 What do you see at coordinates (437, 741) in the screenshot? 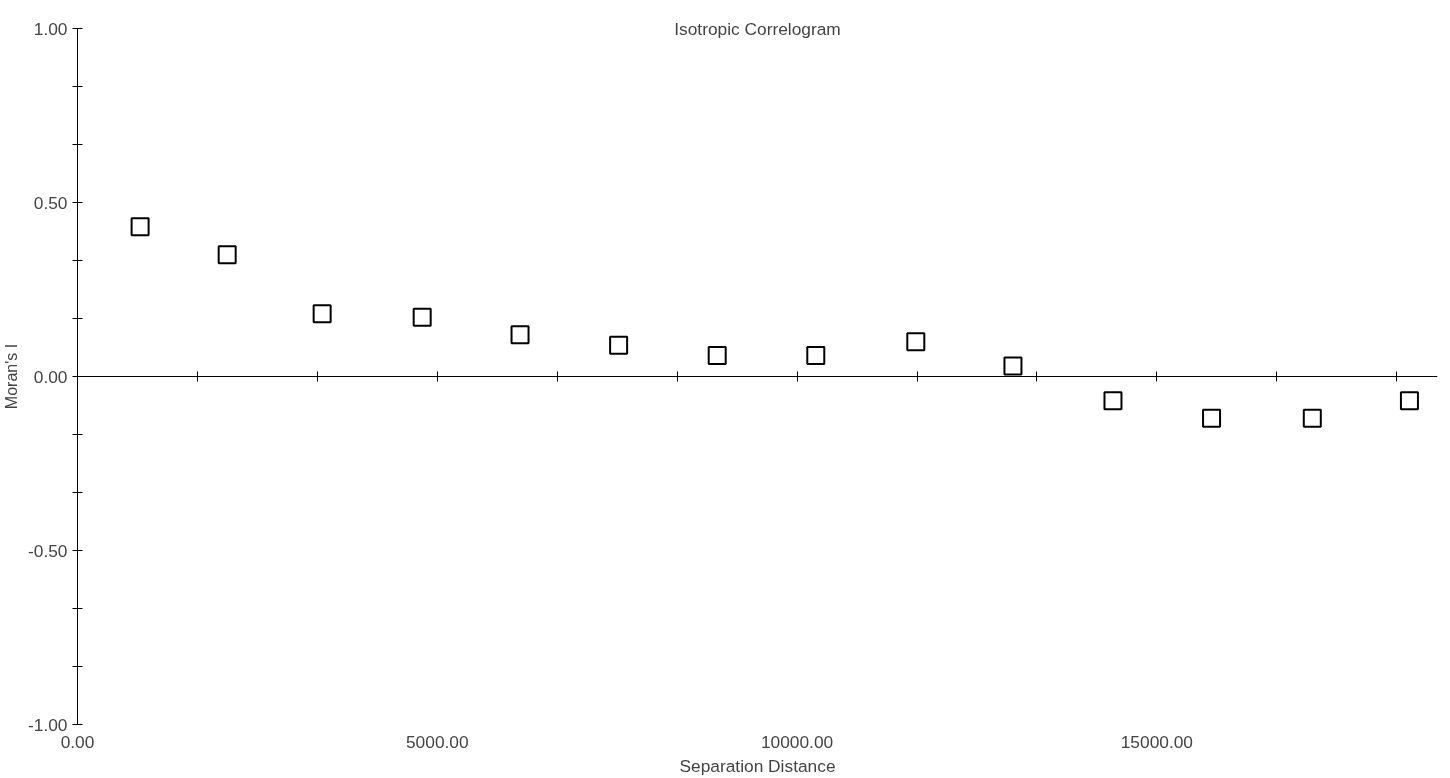
I see `x-tick-label: 5000.00` at bounding box center [437, 741].